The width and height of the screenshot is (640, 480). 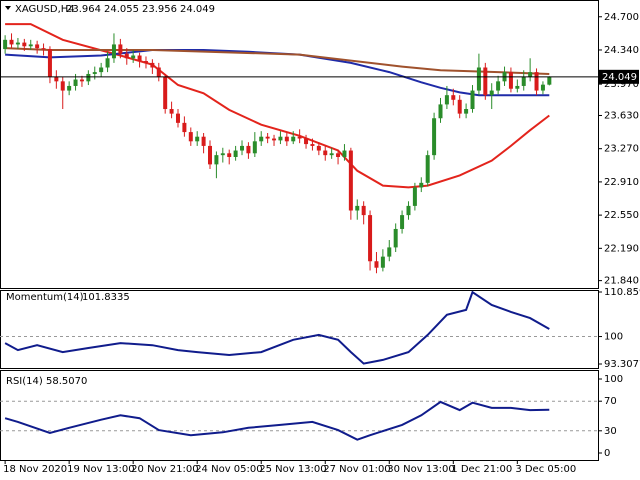 What do you see at coordinates (420, 469) in the screenshot?
I see `x-tick-label: 30 Nov 13:00` at bounding box center [420, 469].